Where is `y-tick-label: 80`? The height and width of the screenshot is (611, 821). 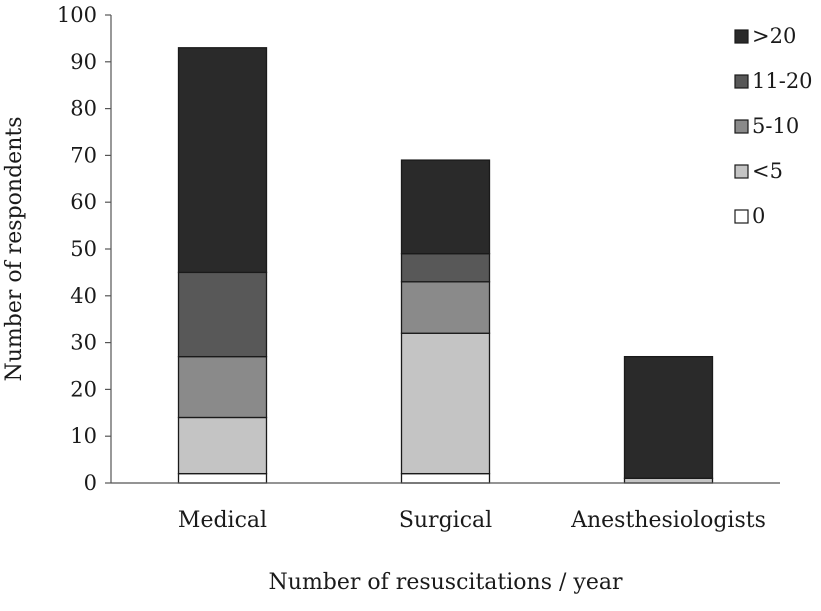 y-tick-label: 80 is located at coordinates (83, 109).